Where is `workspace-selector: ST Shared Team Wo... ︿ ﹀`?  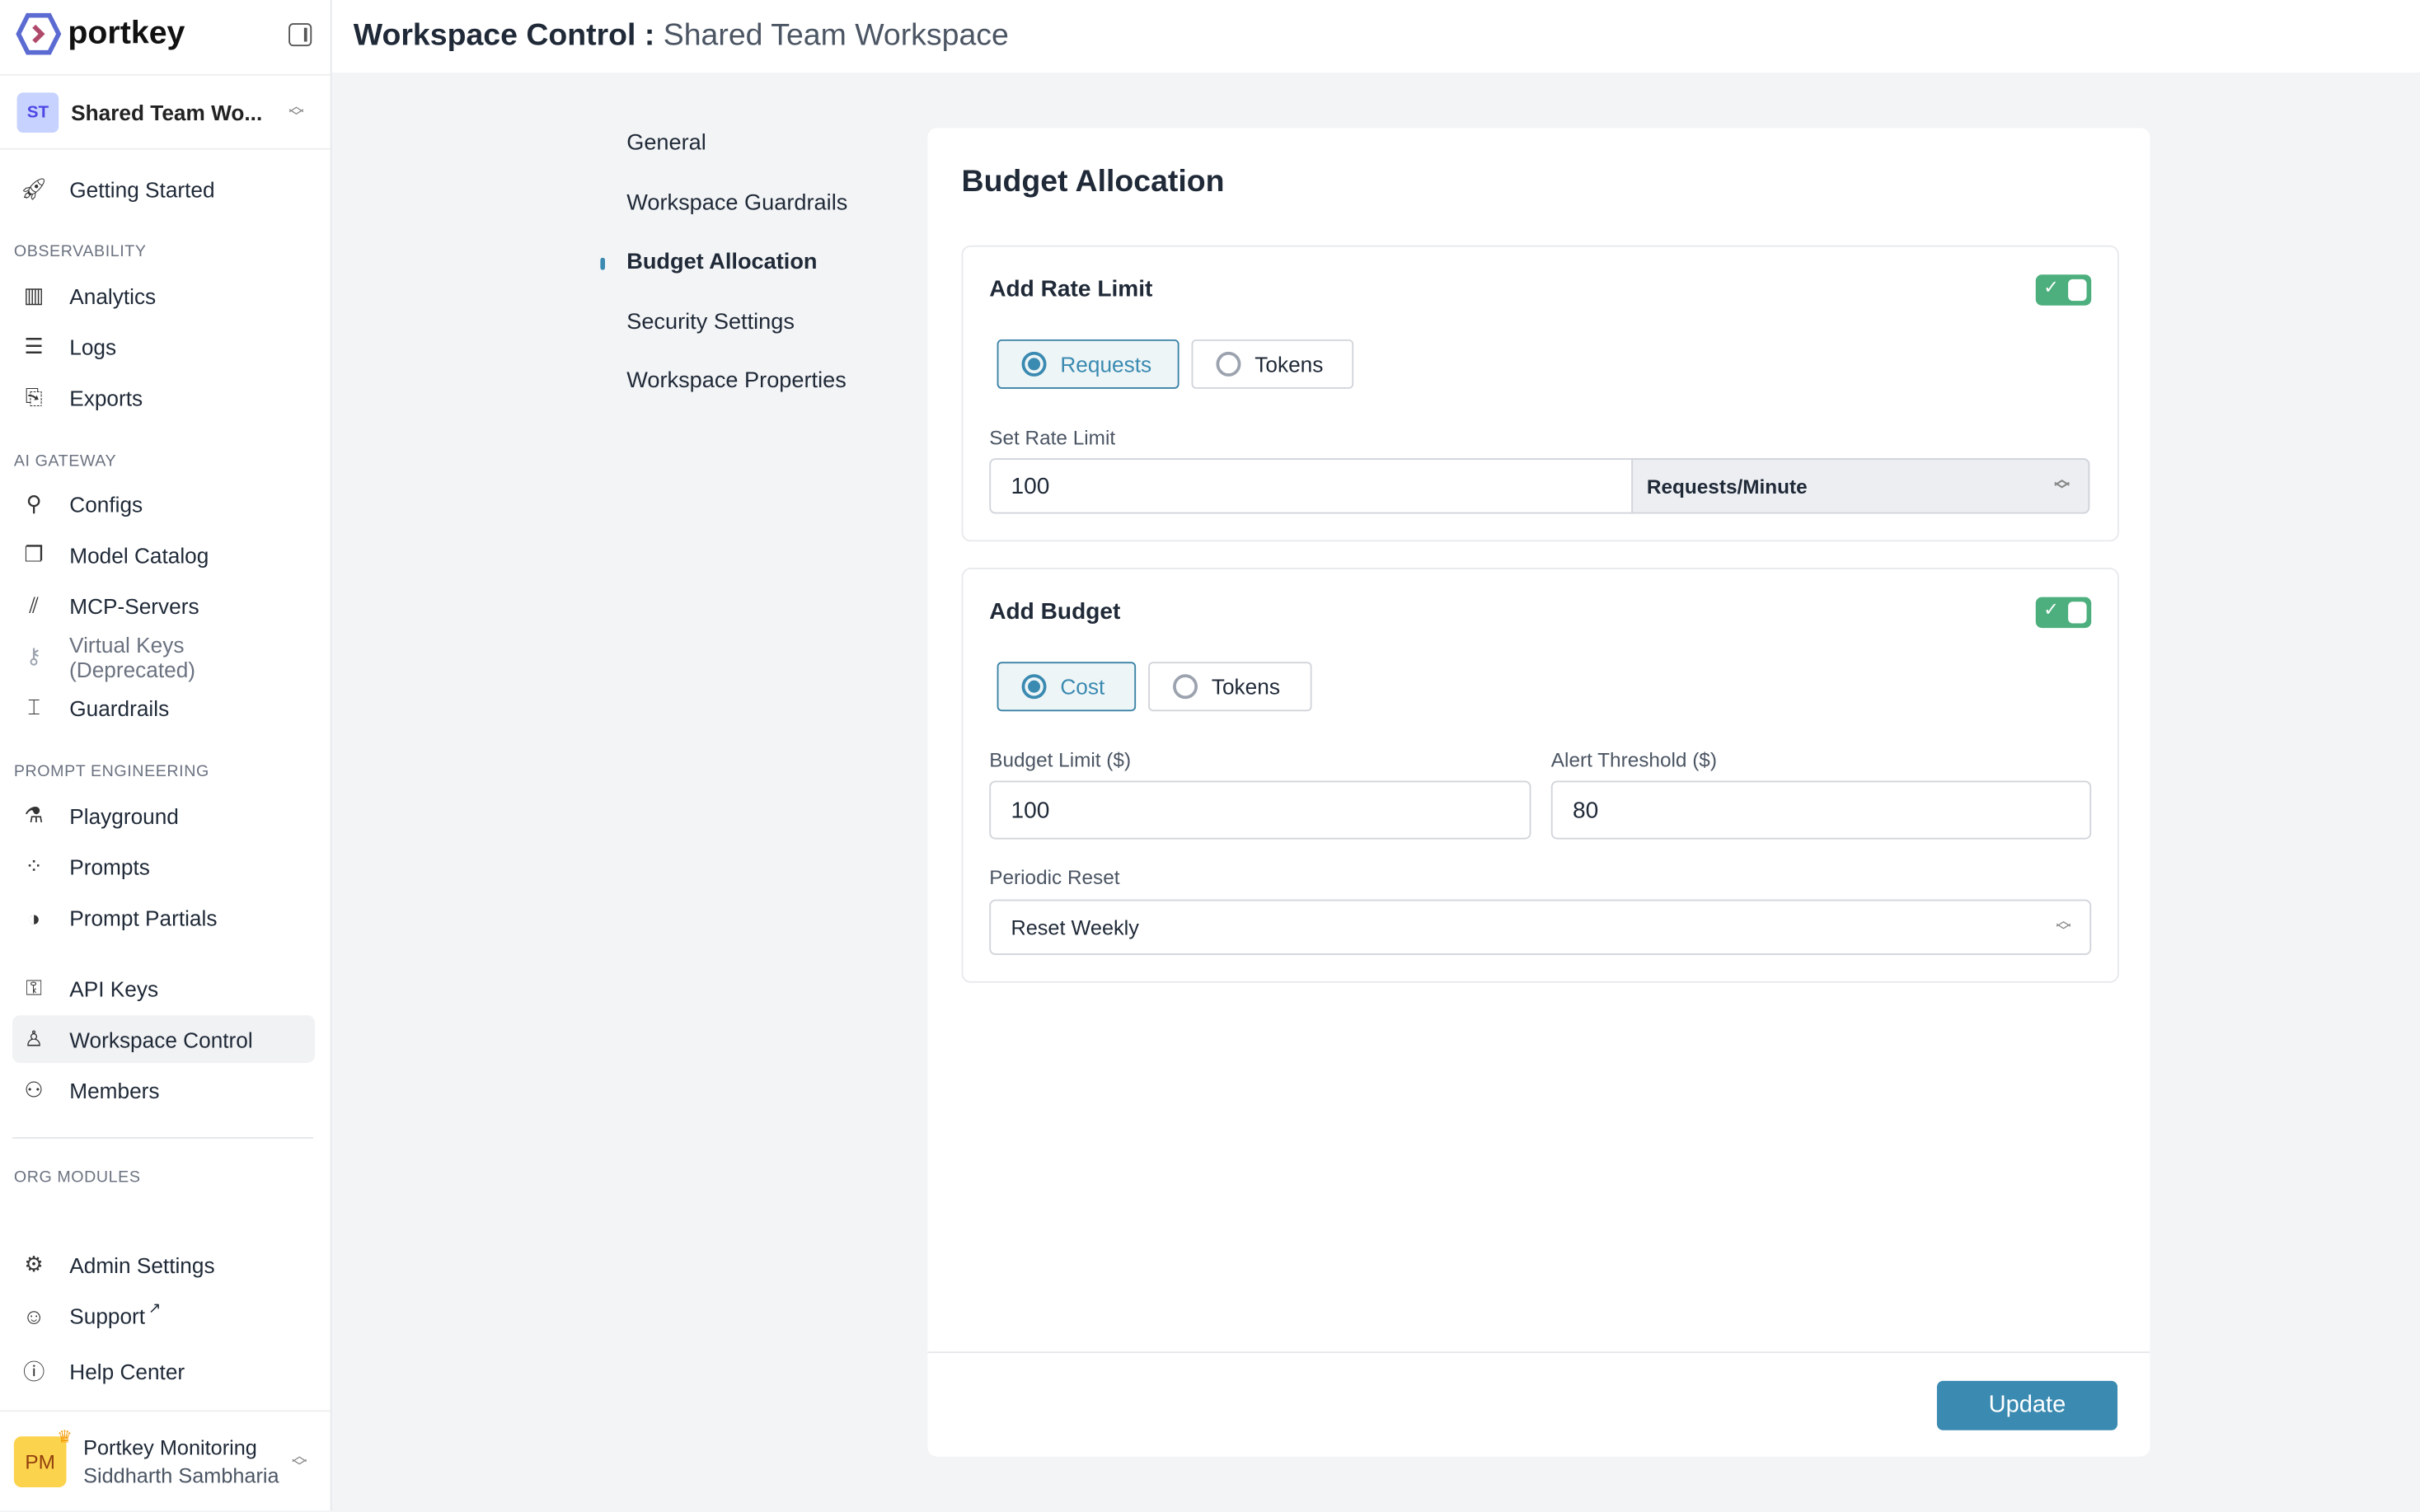 workspace-selector: ST Shared Team Wo... ︿ ﹀ is located at coordinates (165, 111).